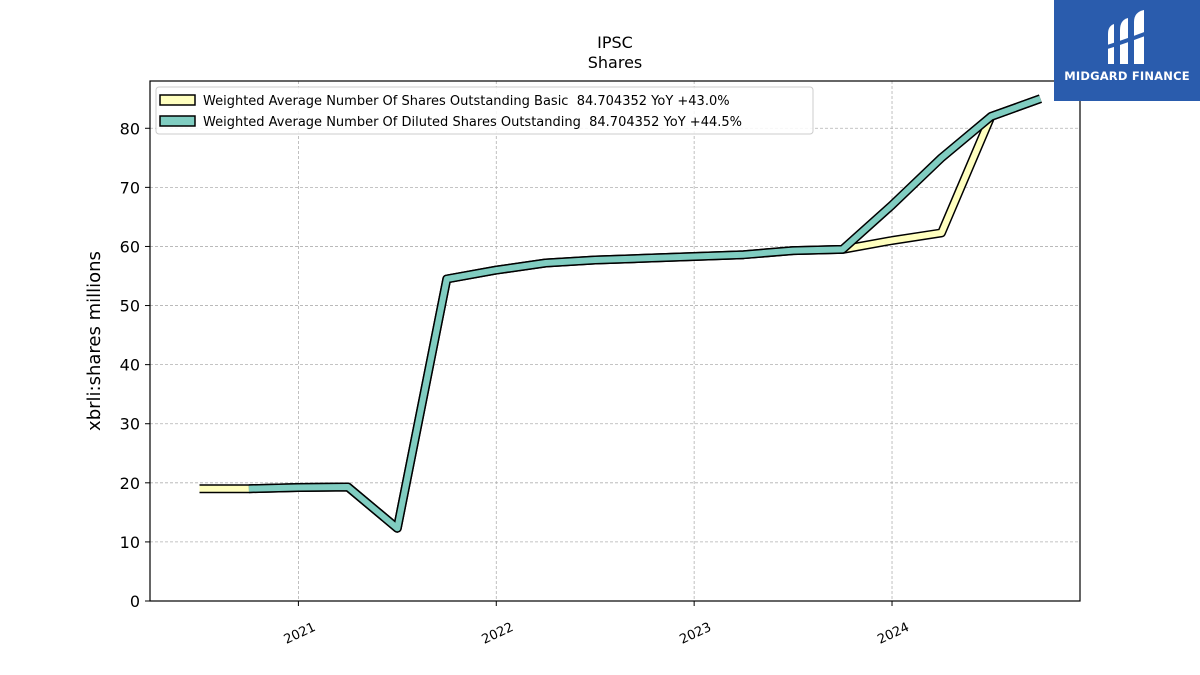  I want to click on x-tick-label: 2022, so click(498, 634).